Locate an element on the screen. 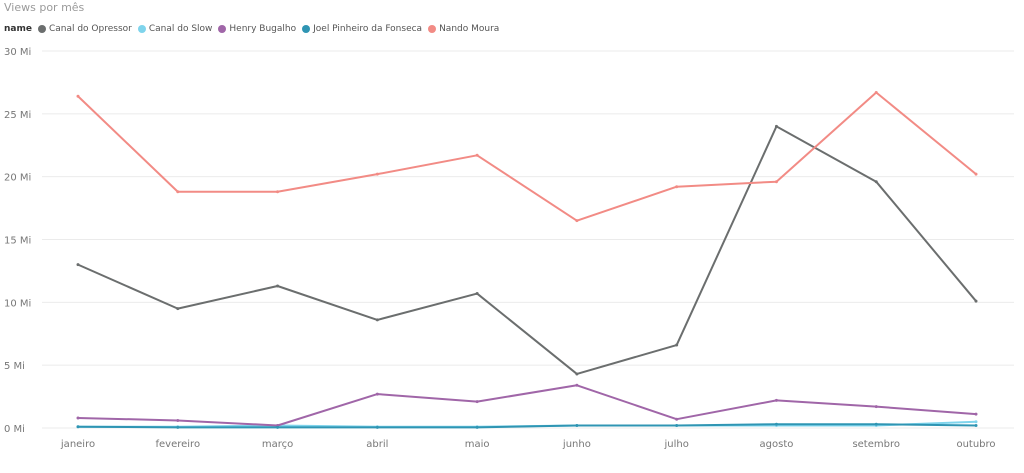 This screenshot has width=1024, height=473. legend-item: Joel Pinheiro da Fonseca is located at coordinates (362, 29).